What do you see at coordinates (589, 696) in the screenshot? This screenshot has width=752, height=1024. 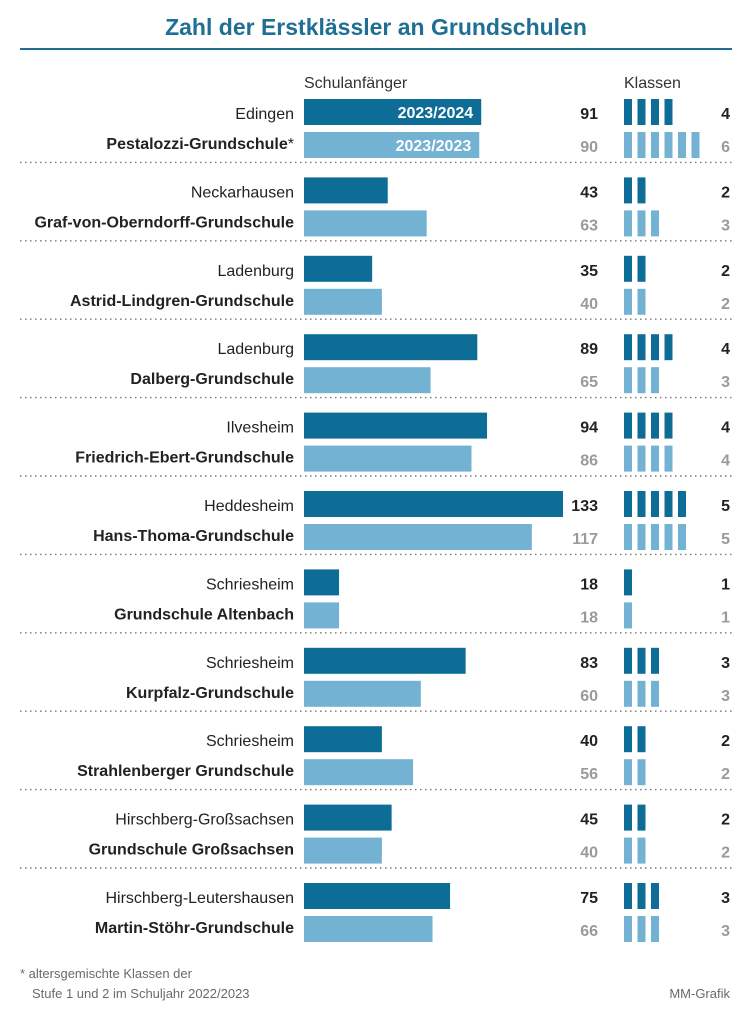 I see `value-previous: 60` at bounding box center [589, 696].